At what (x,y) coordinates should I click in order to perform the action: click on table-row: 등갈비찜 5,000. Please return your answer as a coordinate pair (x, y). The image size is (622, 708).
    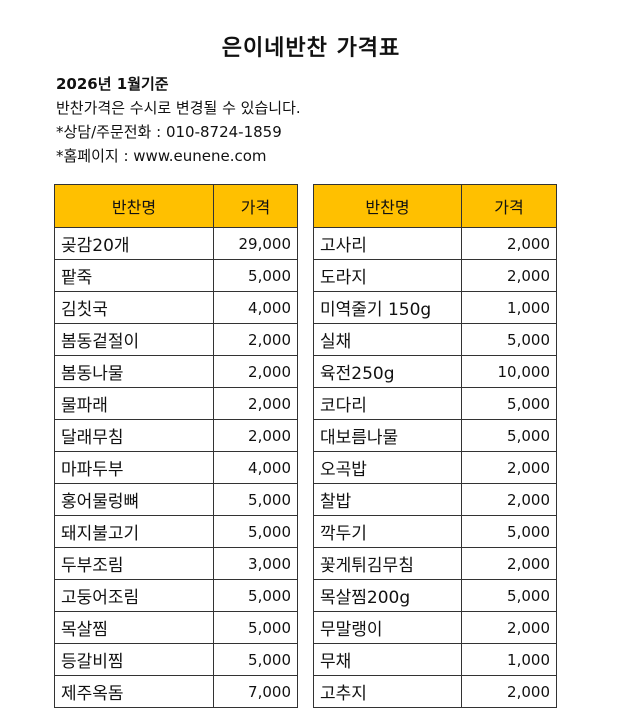
    Looking at the image, I should click on (176, 659).